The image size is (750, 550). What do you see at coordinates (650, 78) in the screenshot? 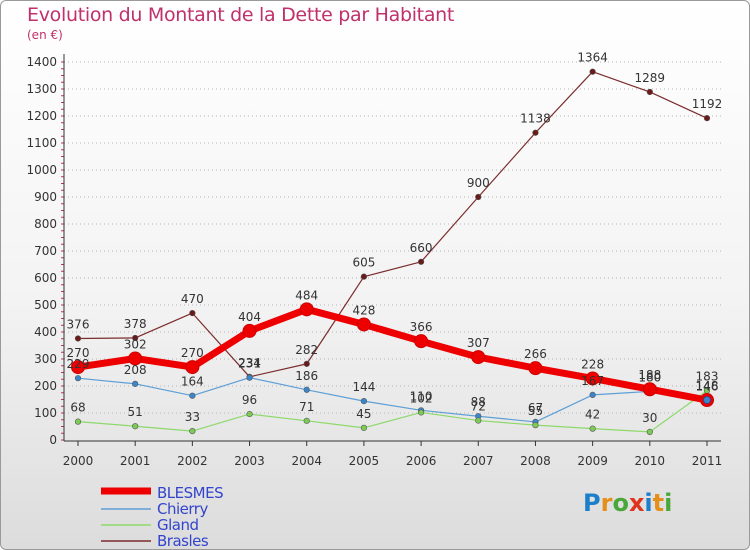
I see `data-label-brasles: 1289` at bounding box center [650, 78].